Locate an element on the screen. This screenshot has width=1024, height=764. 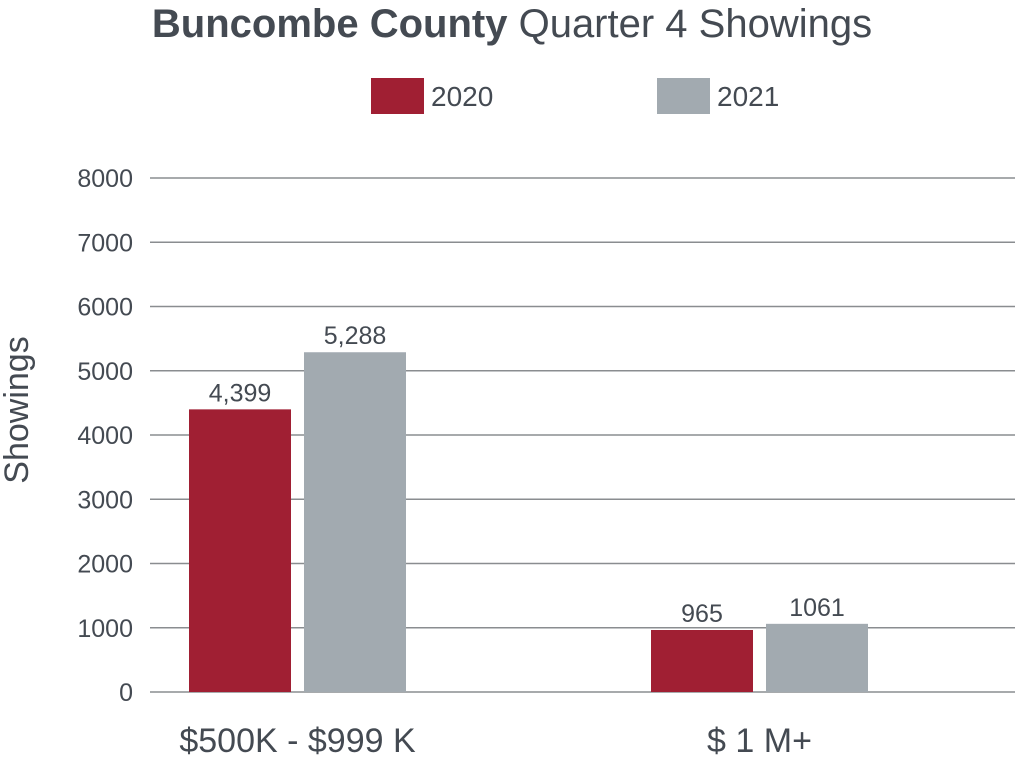
y-tick-label: 7000 is located at coordinates (105, 243).